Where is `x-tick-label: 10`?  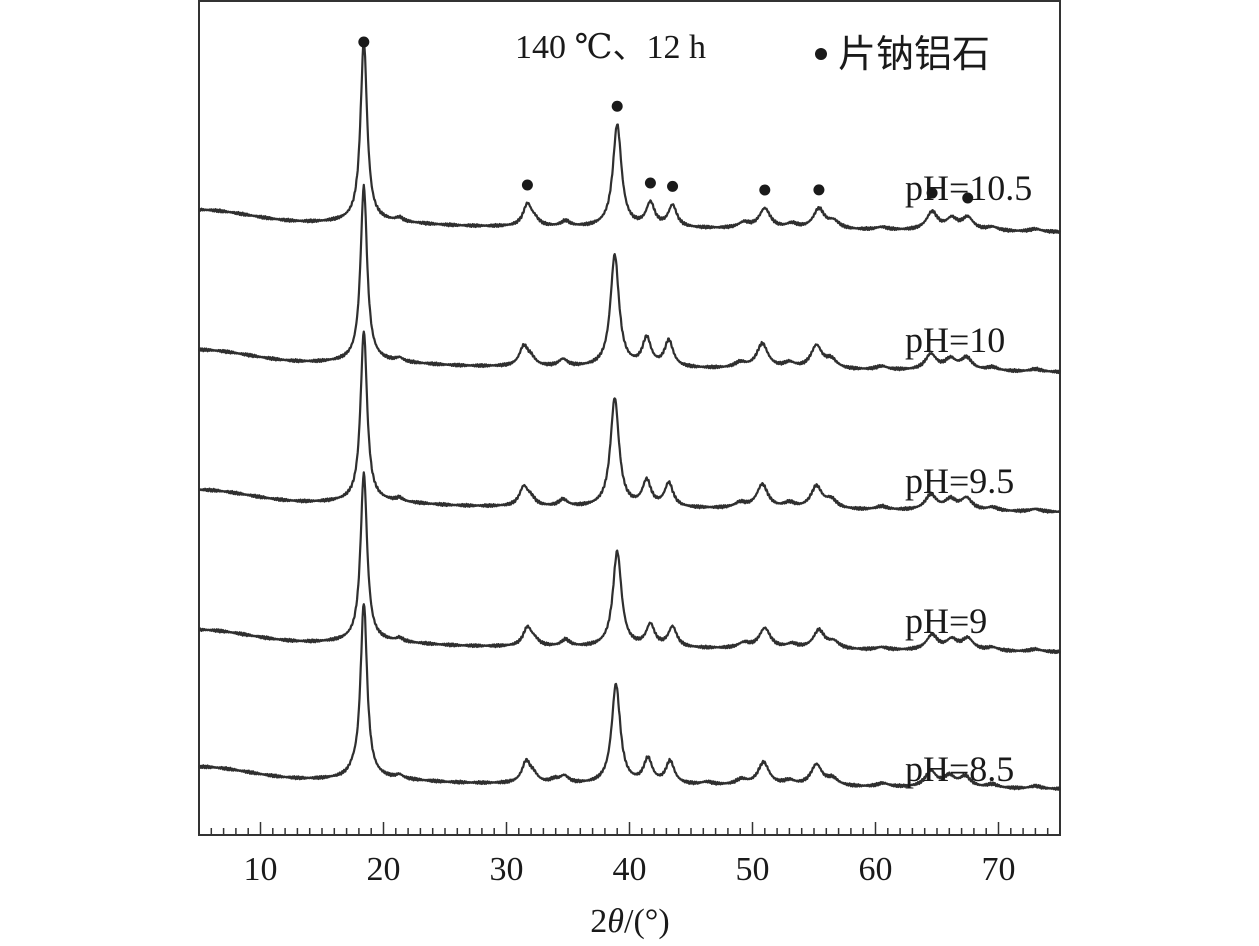 x-tick-label: 10 is located at coordinates (261, 869).